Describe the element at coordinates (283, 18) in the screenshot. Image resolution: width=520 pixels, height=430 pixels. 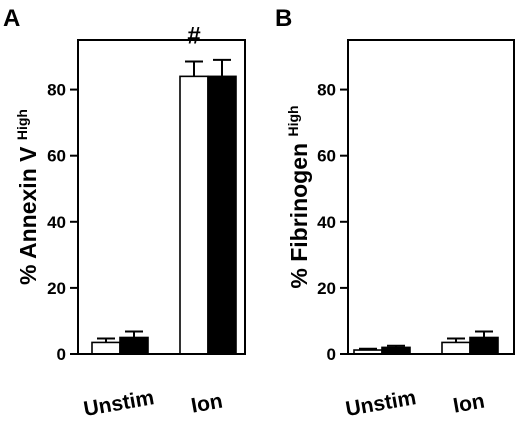
I see `panel-letter: B` at that location.